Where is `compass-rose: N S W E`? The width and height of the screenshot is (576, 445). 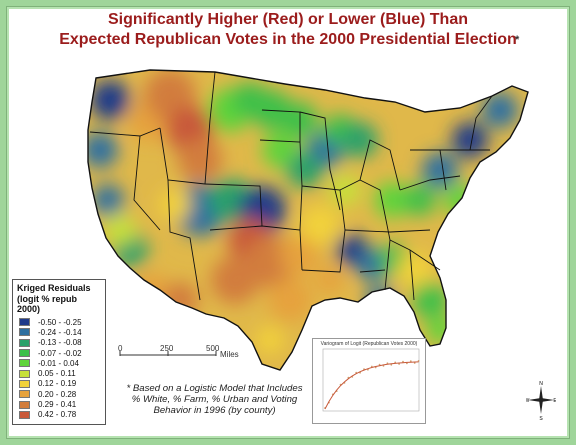
compass-rose: N S W E is located at coordinates (541, 401).